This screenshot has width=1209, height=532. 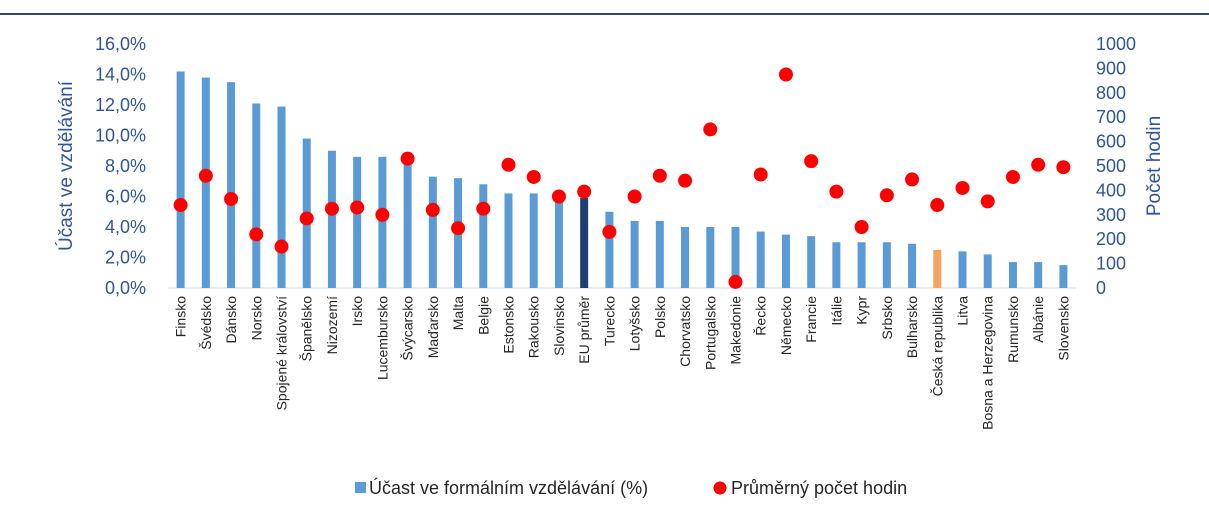 I want to click on x-tick-label: Chorvatsko, so click(x=685, y=331).